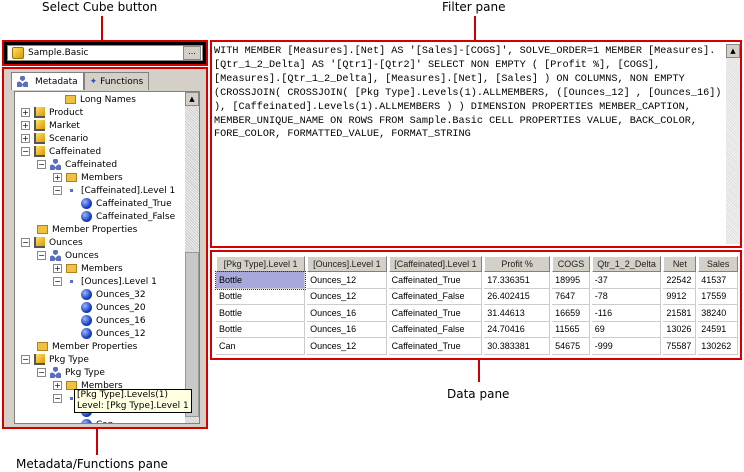 This screenshot has width=744, height=472. Describe the element at coordinates (733, 144) in the screenshot. I see `filter-scrollbar: ▲` at that location.